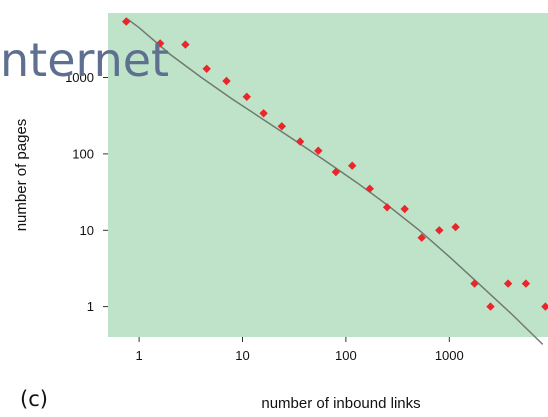 The height and width of the screenshot is (417, 548). What do you see at coordinates (21, 175) in the screenshot?
I see `y-axis-title: number of pages` at bounding box center [21, 175].